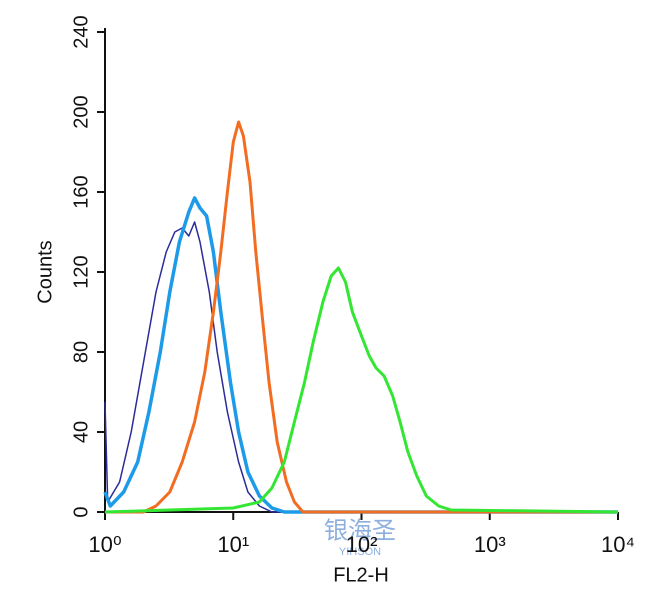 This screenshot has height=600, width=660. I want to click on x-tick-label: 10², so click(362, 544).